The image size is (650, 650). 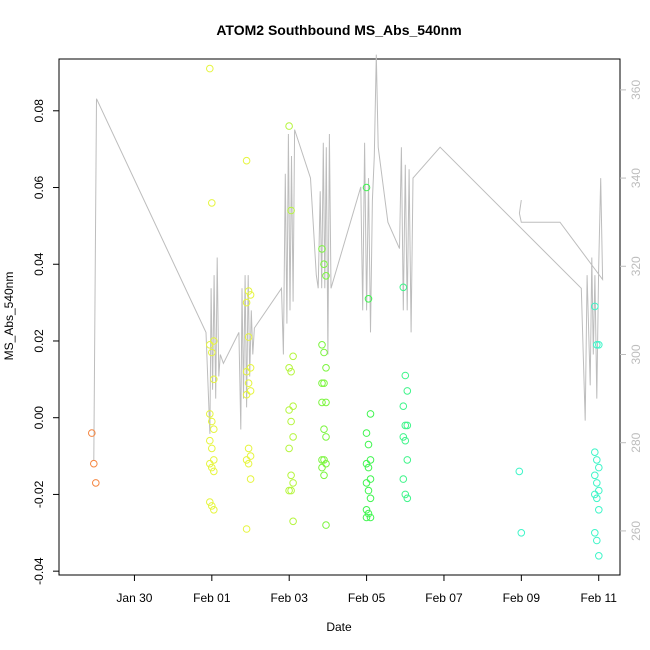 What do you see at coordinates (636, 90) in the screenshot?
I see `y2-tick-label: 360` at bounding box center [636, 90].